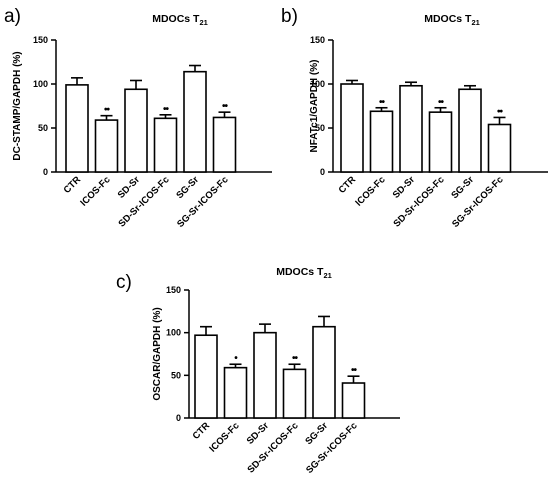 The image size is (550, 497). What do you see at coordinates (236, 358) in the screenshot?
I see `significance-marker: •` at bounding box center [236, 358].